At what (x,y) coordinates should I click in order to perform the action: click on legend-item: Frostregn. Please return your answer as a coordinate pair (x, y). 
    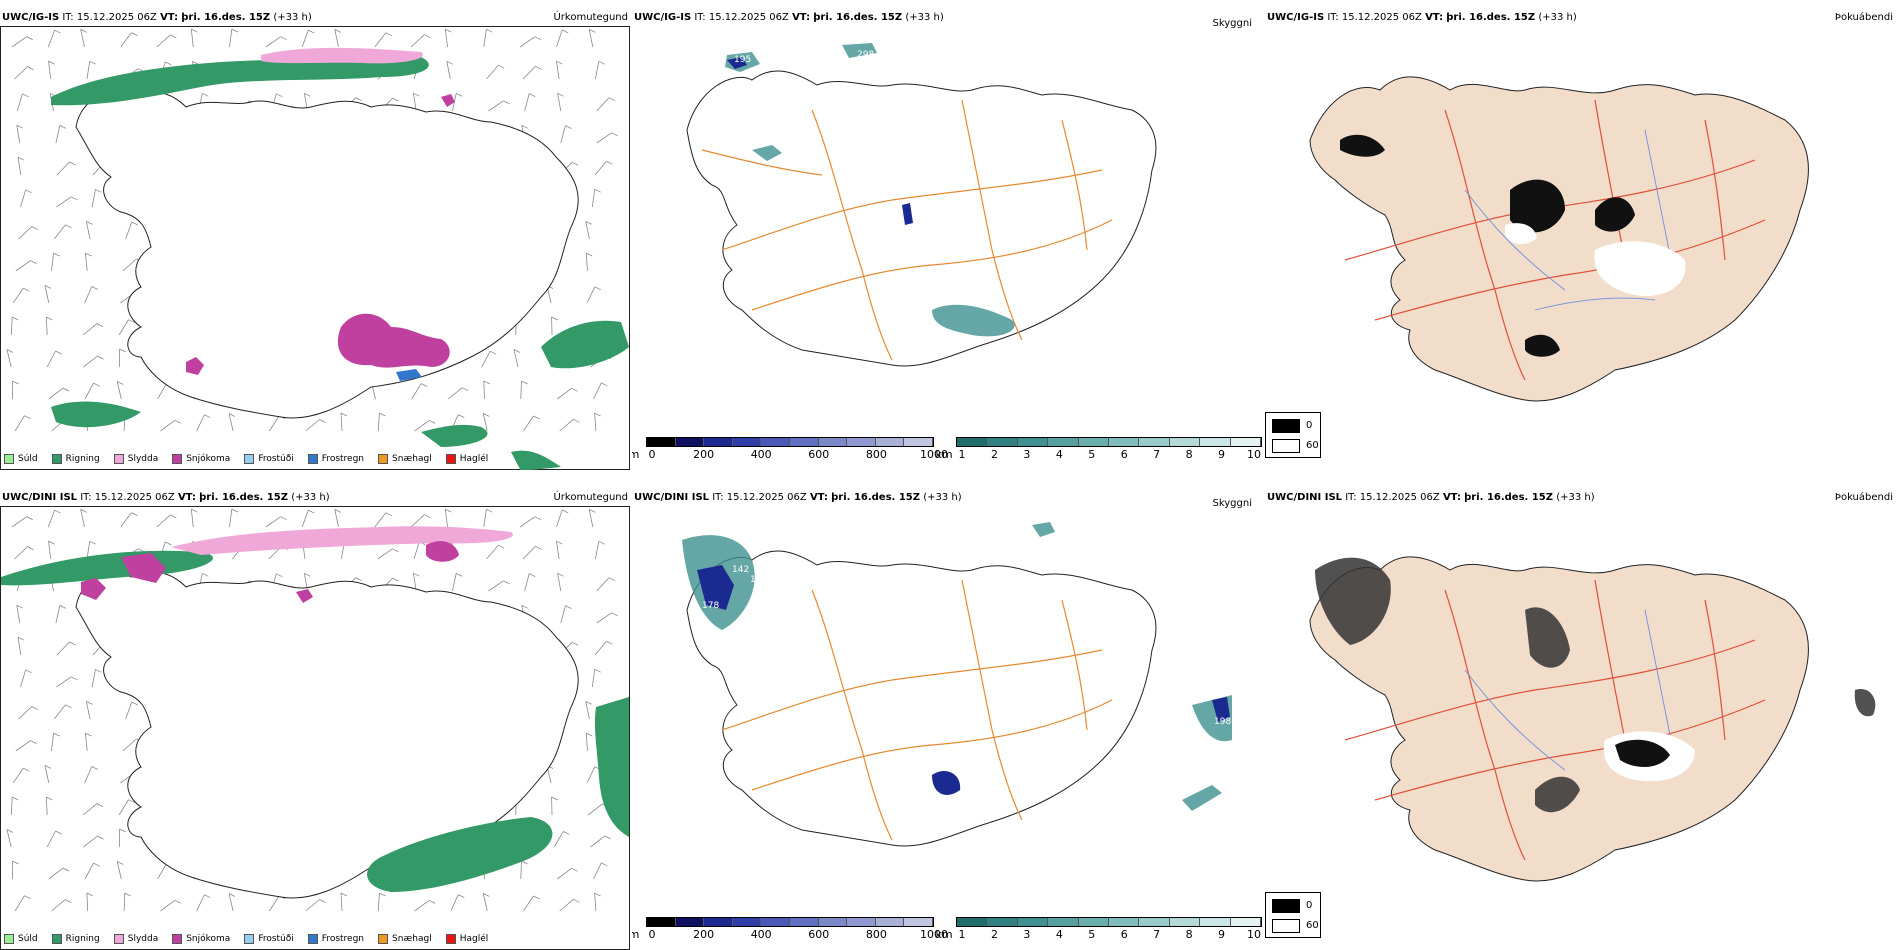
    Looking at the image, I should click on (336, 939).